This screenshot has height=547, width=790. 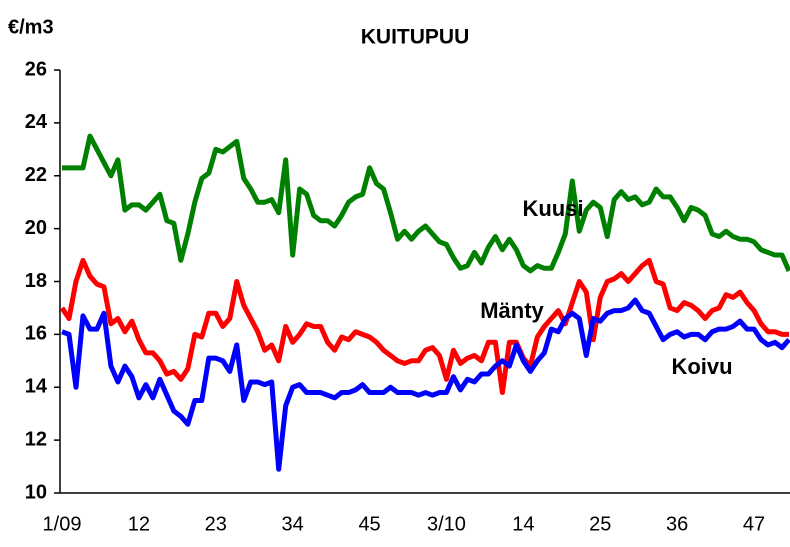 What do you see at coordinates (446, 524) in the screenshot?
I see `x-tick-label: 3/10` at bounding box center [446, 524].